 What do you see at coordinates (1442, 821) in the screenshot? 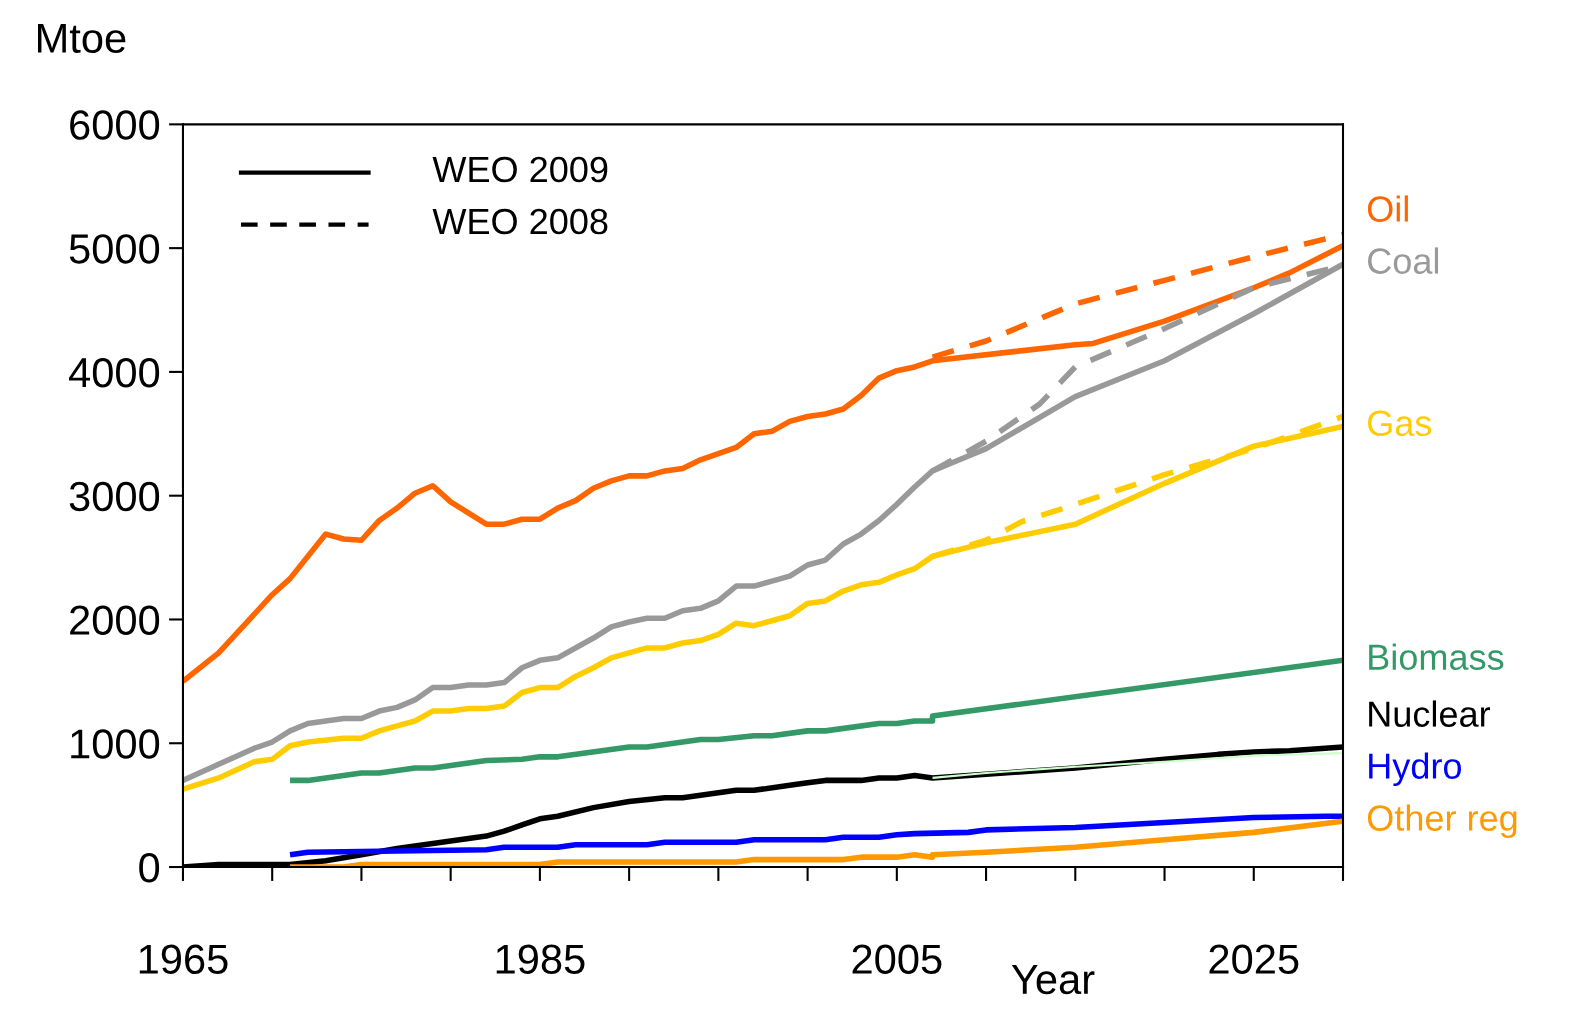
I see `series-label: Other reg` at bounding box center [1442, 821].